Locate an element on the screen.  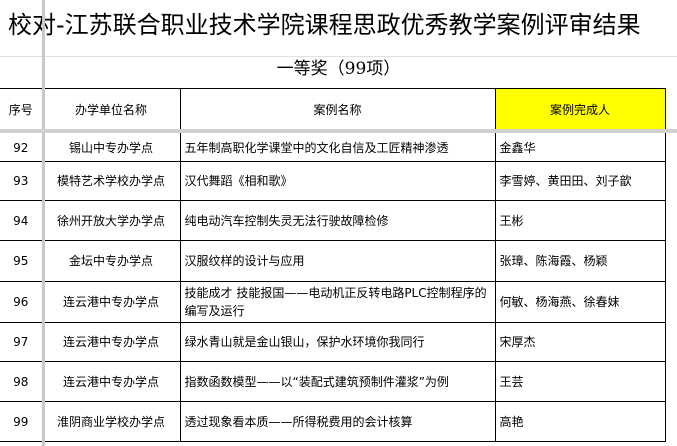
table-row: 99 淮阴商业学校办学点 透过现象看本质——所得税费用的会计核算 高艳 is located at coordinates (333, 421).